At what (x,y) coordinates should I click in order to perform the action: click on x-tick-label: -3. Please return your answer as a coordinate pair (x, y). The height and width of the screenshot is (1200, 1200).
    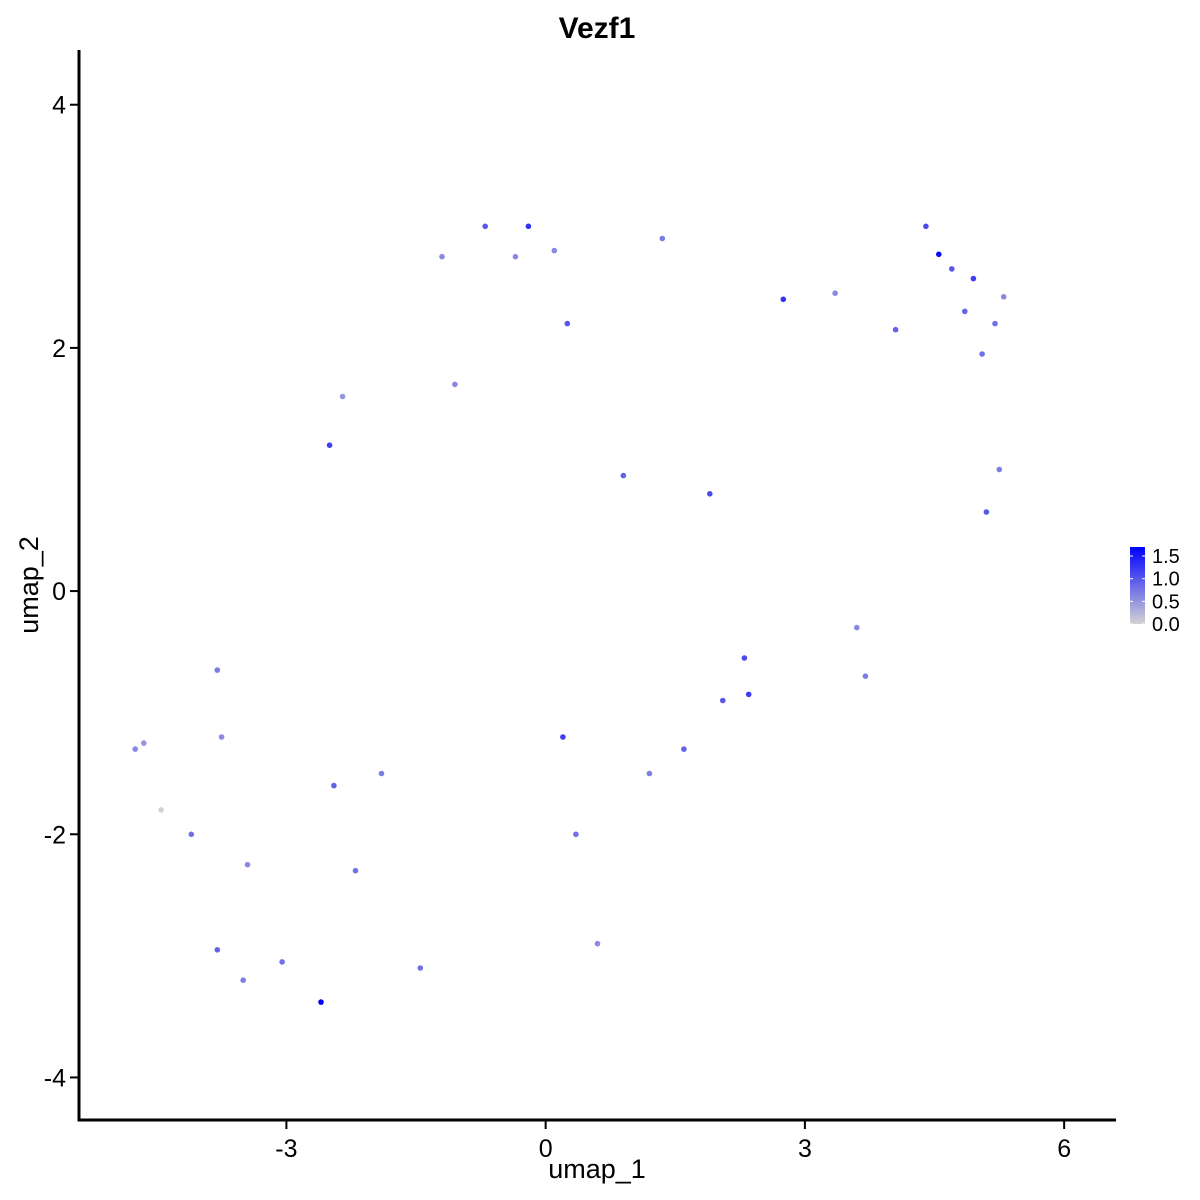
    Looking at the image, I should click on (286, 1149).